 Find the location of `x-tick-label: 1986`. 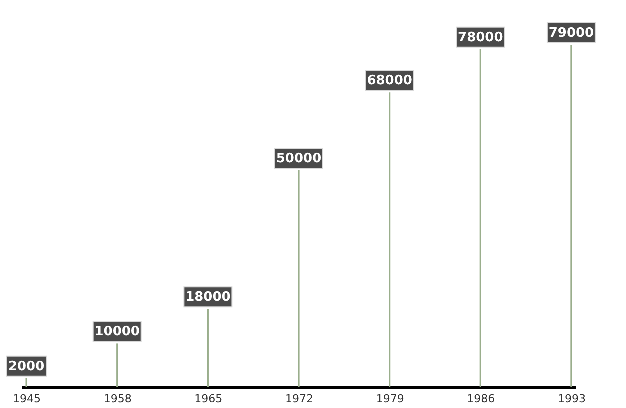

x-tick-label: 1986 is located at coordinates (481, 399).